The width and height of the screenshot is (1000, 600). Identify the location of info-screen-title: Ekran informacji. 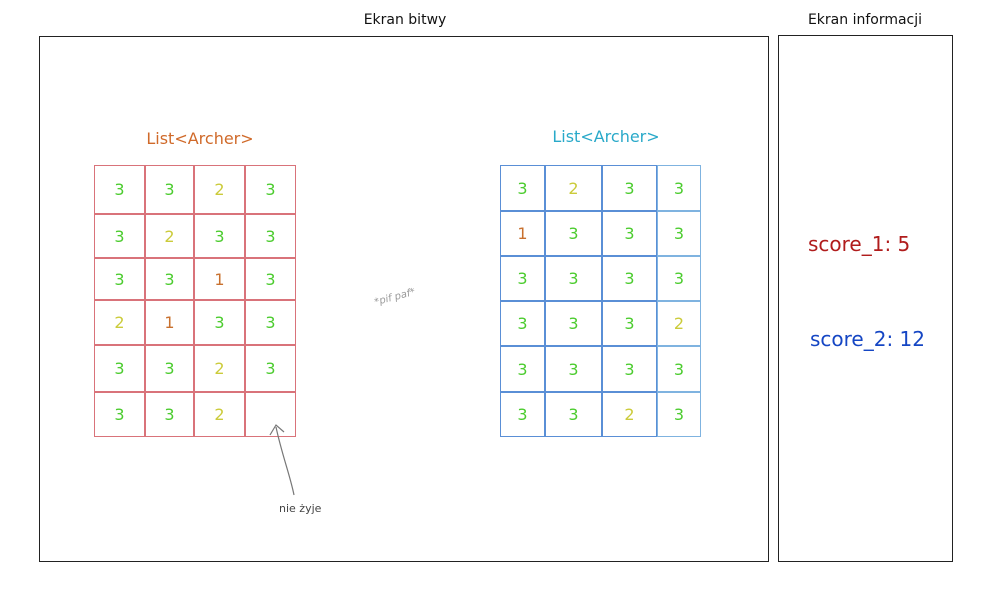
(865, 20).